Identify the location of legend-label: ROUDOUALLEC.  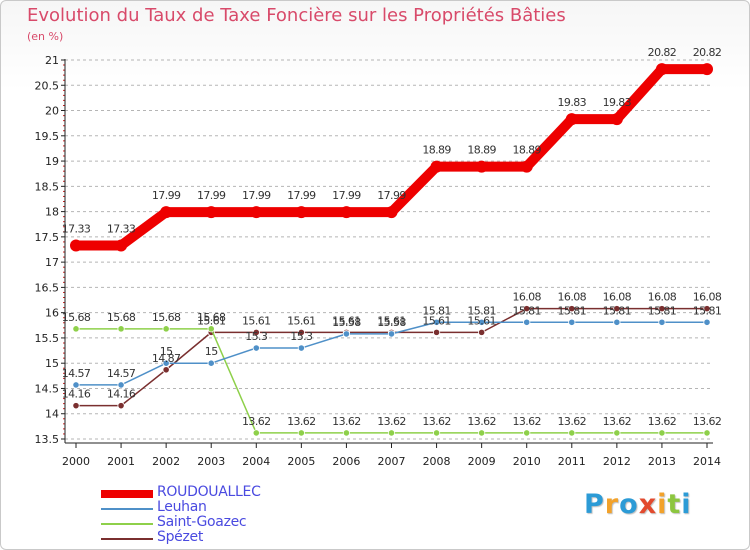
(209, 492).